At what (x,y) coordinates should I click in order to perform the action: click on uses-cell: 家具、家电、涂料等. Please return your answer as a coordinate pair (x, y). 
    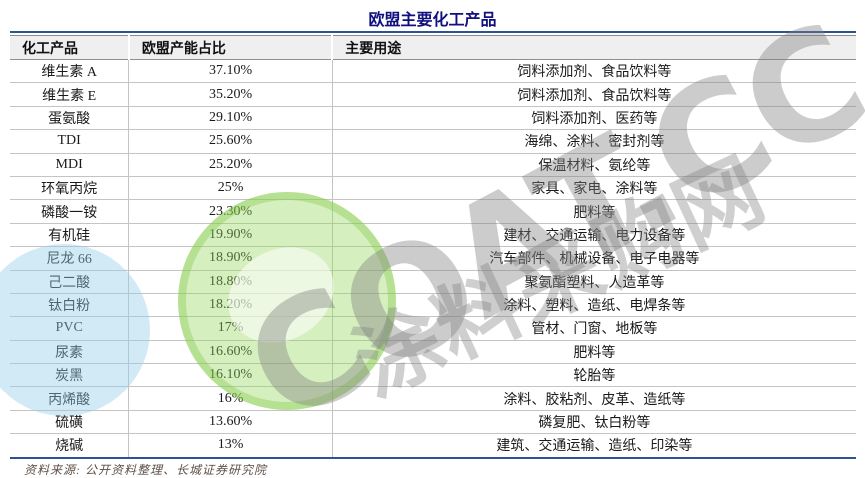
    Looking at the image, I should click on (593, 188).